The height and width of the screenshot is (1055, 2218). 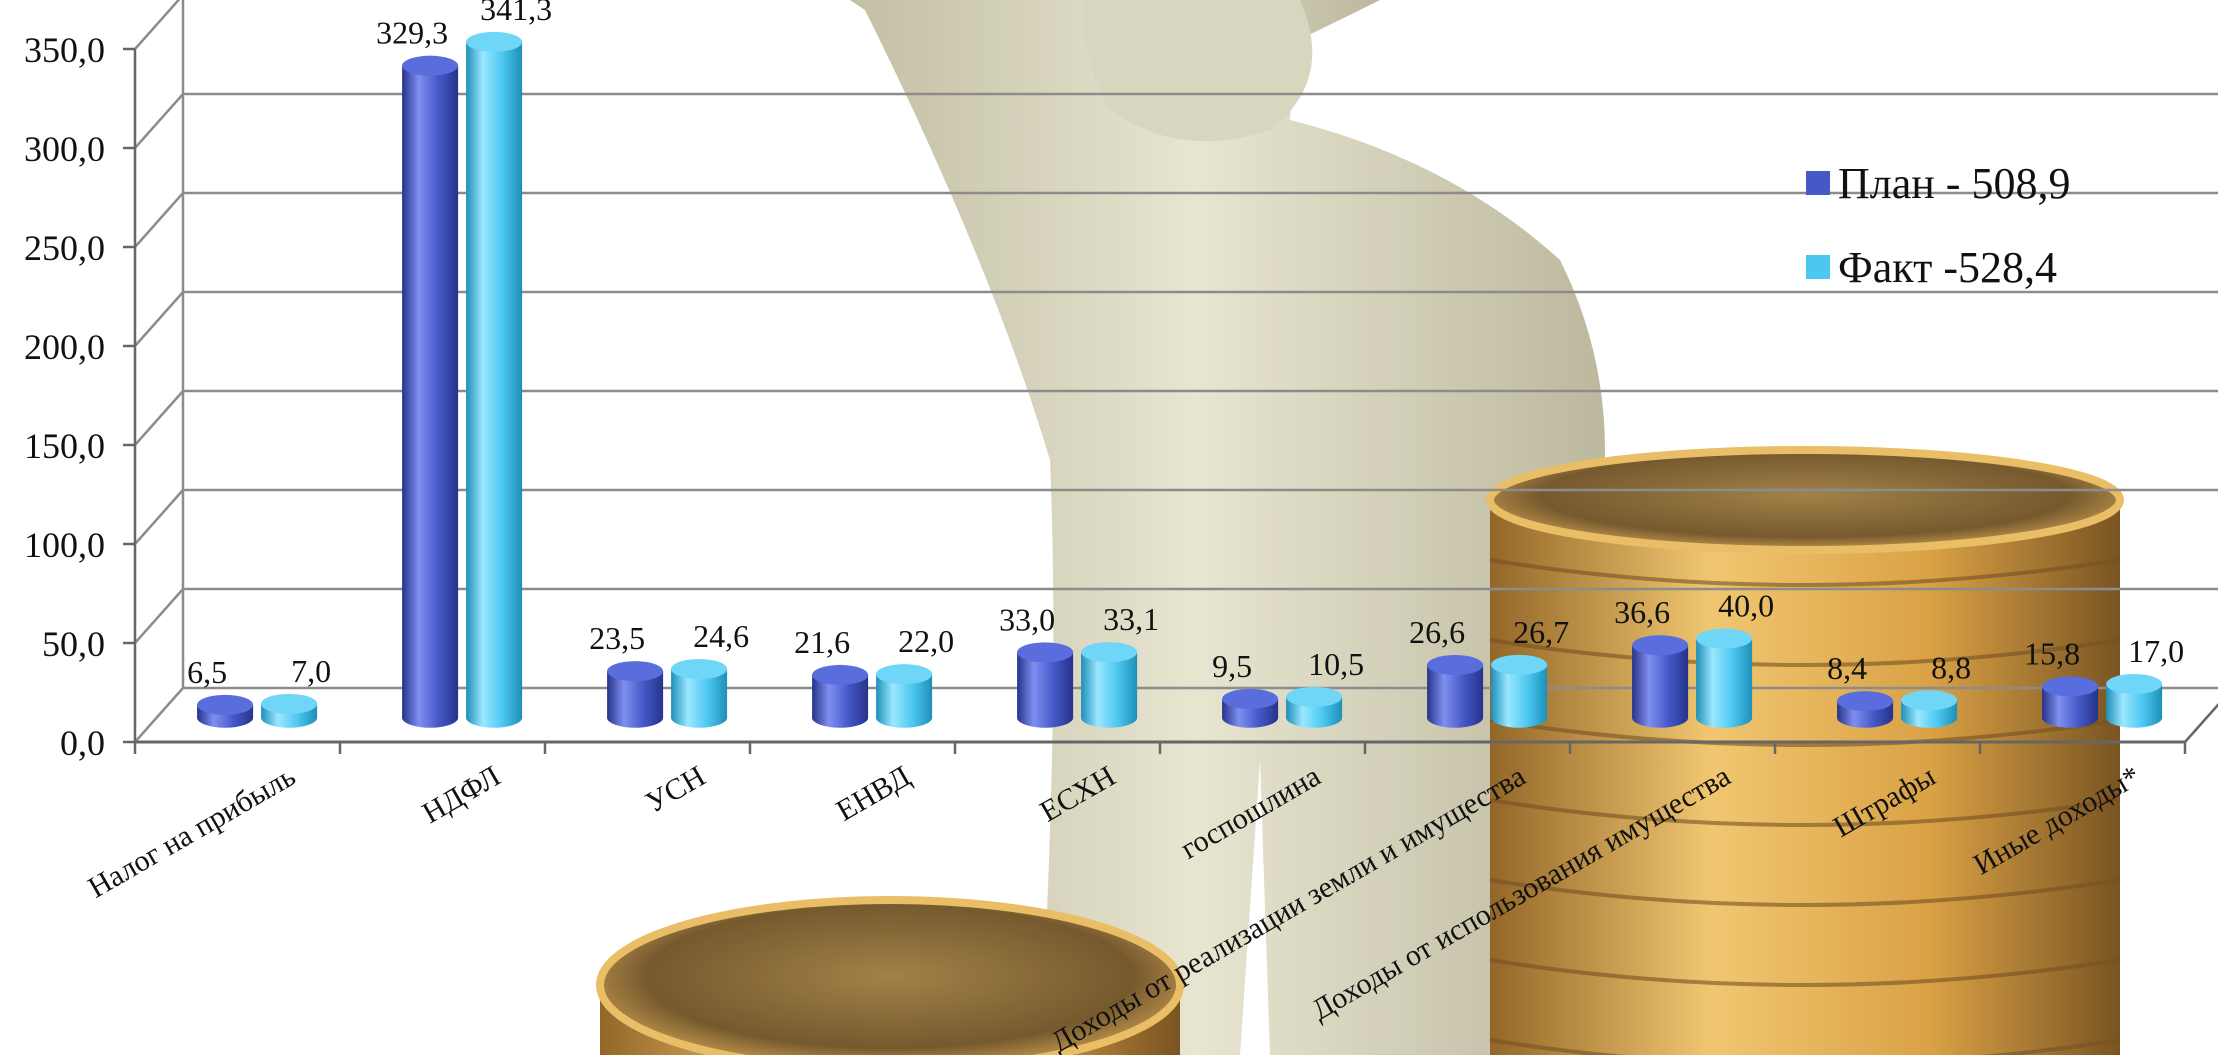 I want to click on y-tick-label: 150,0, so click(x=64, y=446).